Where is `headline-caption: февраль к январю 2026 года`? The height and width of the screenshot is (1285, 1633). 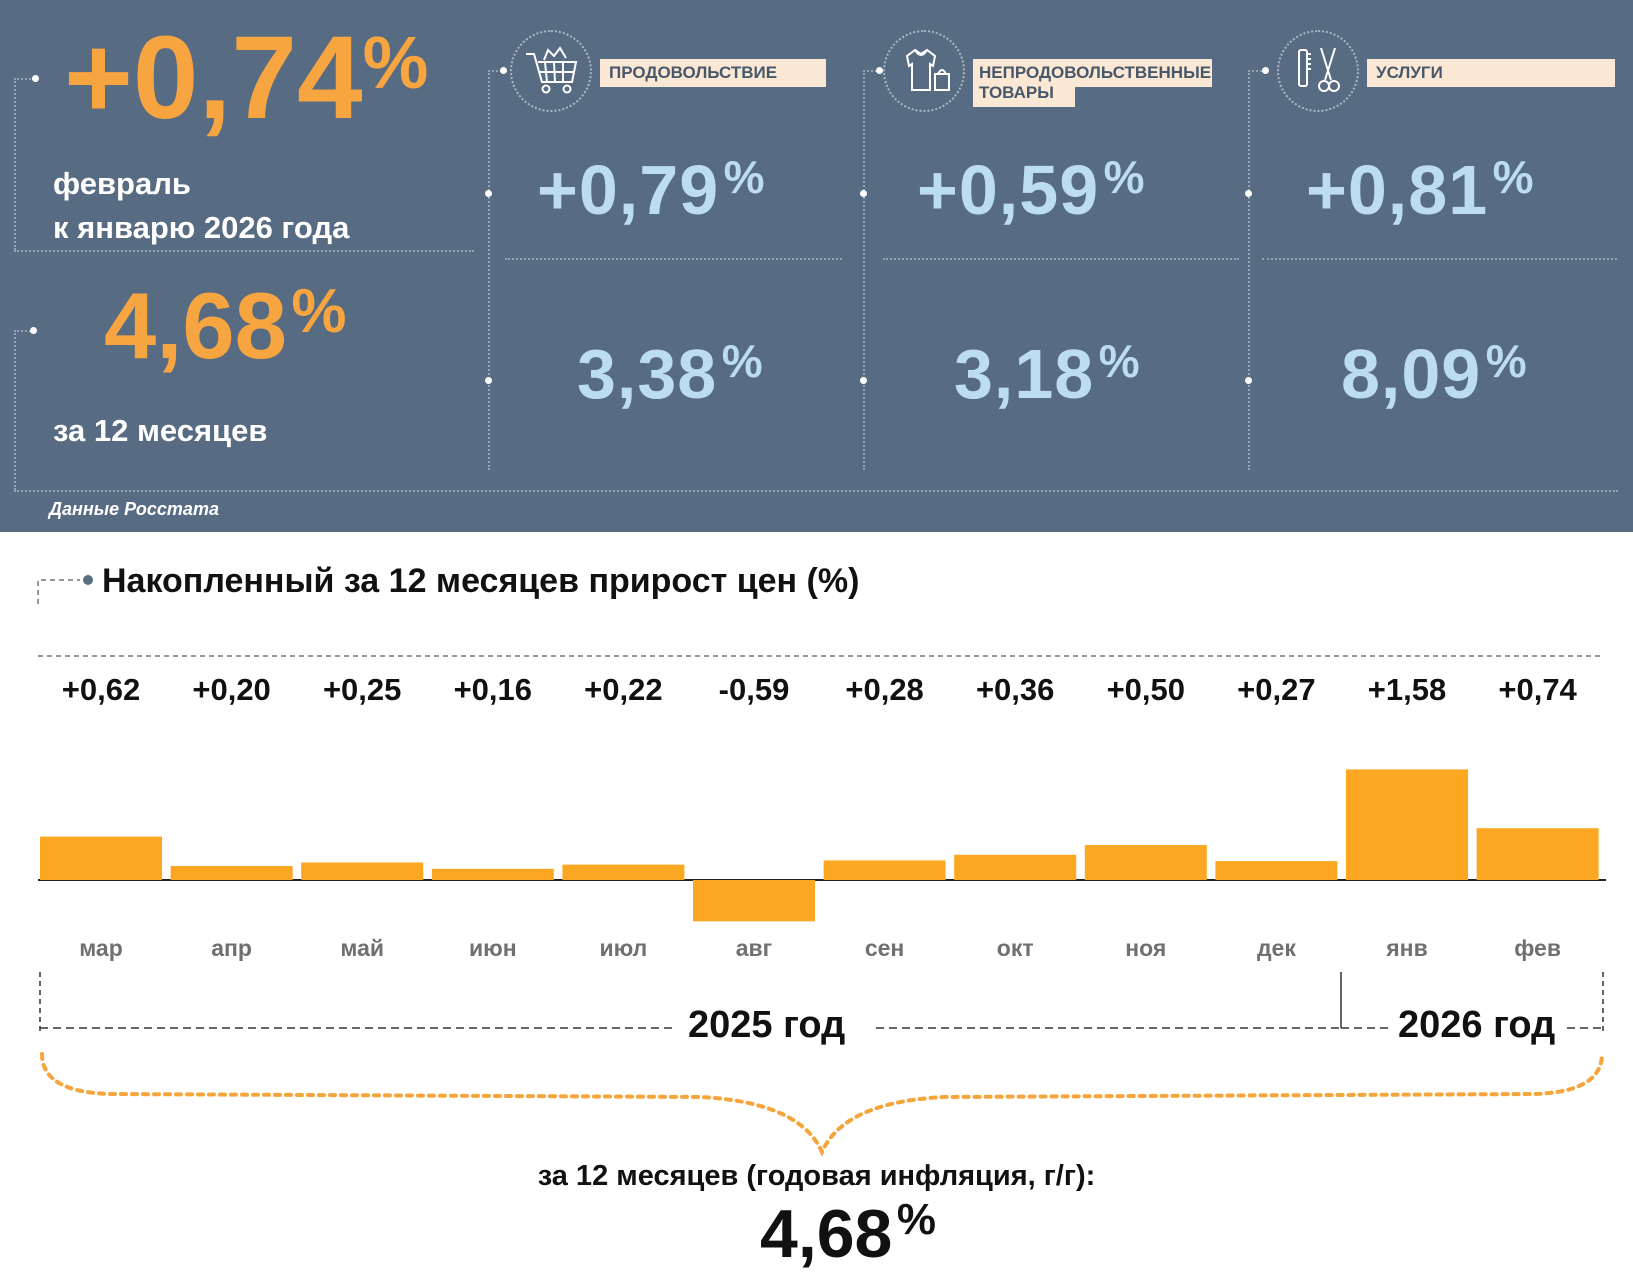 headline-caption: февраль к январю 2026 года is located at coordinates (201, 206).